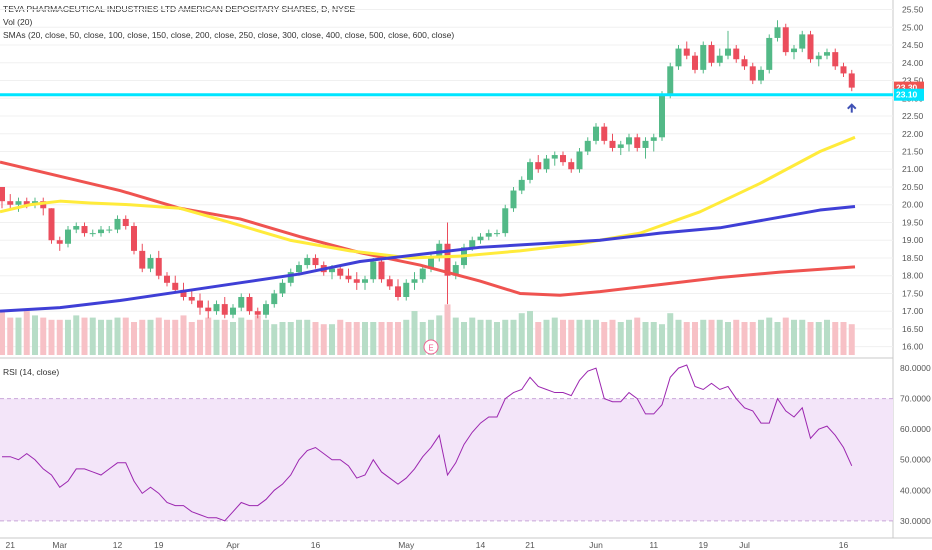  What do you see at coordinates (183, 335) in the screenshot?
I see `volume-bar` at bounding box center [183, 335].